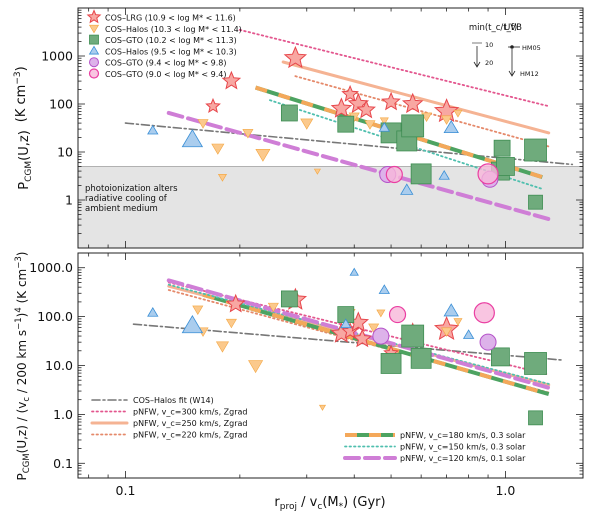 The width and height of the screenshot is (598, 524). What do you see at coordinates (170, 18) in the screenshot?
I see `legend-label: COS–LRG (10.9 < log M* < 11.6)` at bounding box center [170, 18].